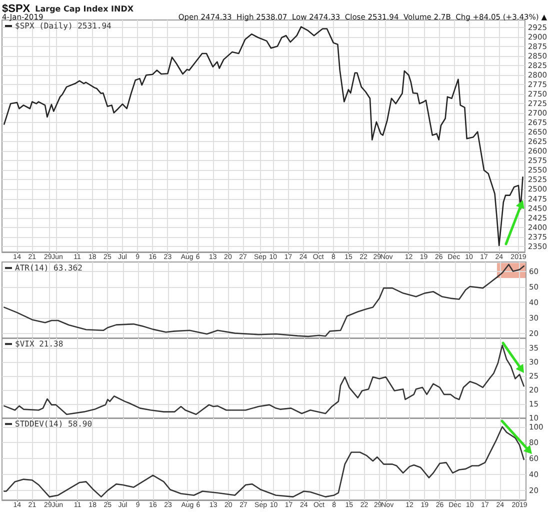 The width and height of the screenshot is (550, 512). I want to click on line-series, so click(264, 462).